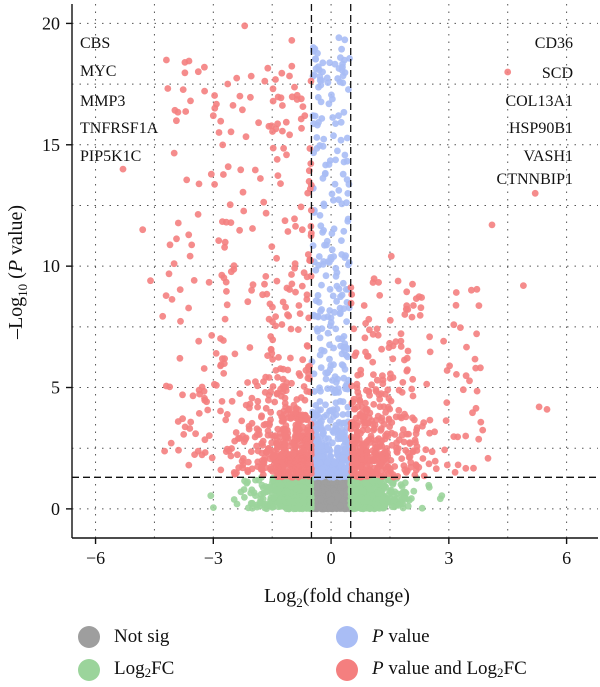 This screenshot has height=687, width=600. I want to click on gene-label-right: COL13A1, so click(539, 101).